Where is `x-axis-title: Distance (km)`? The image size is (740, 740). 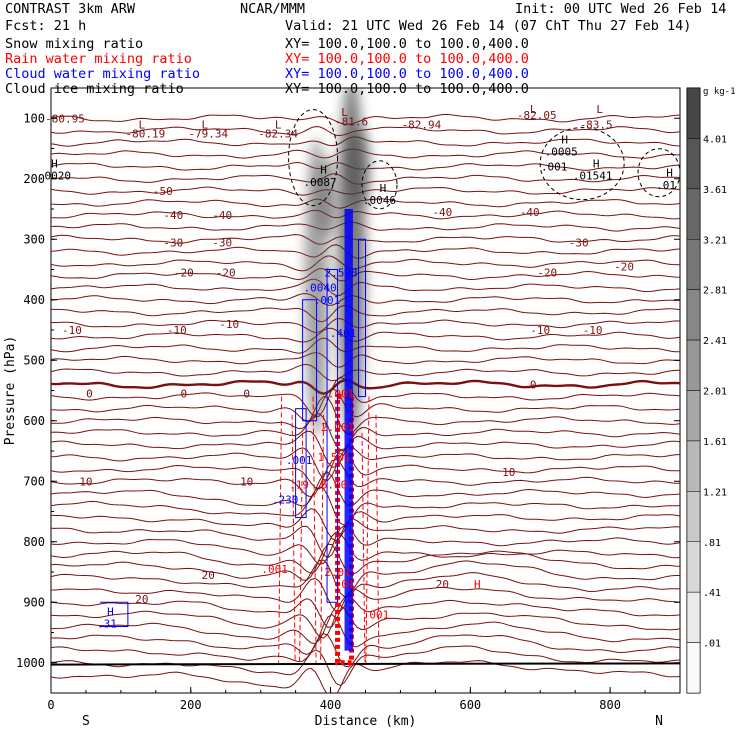 x-axis-title: Distance (km) is located at coordinates (366, 721).